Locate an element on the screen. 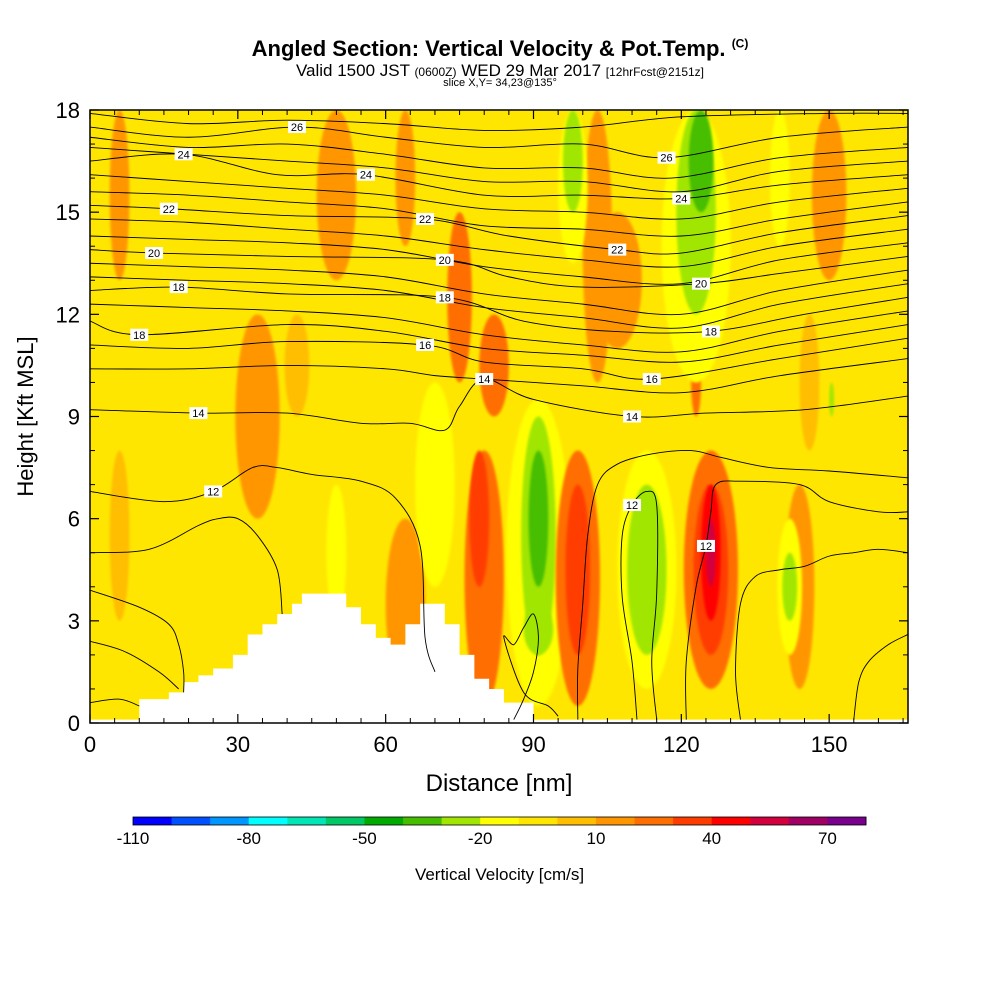 This screenshot has height=1000, width=1000. colorbar-label: Vertical Velocity [cm/s] is located at coordinates (499, 874).